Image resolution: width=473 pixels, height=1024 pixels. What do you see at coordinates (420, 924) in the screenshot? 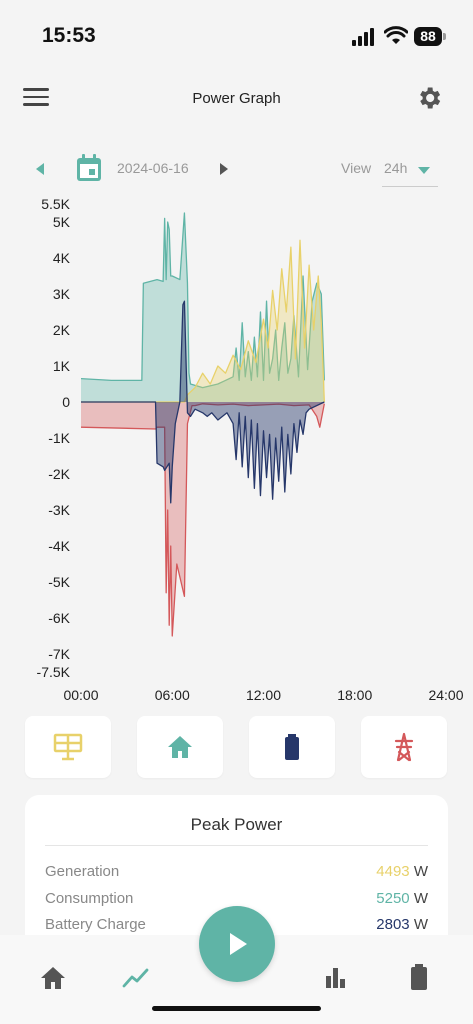
I see `battery-charge-value-unit: W` at bounding box center [420, 924].